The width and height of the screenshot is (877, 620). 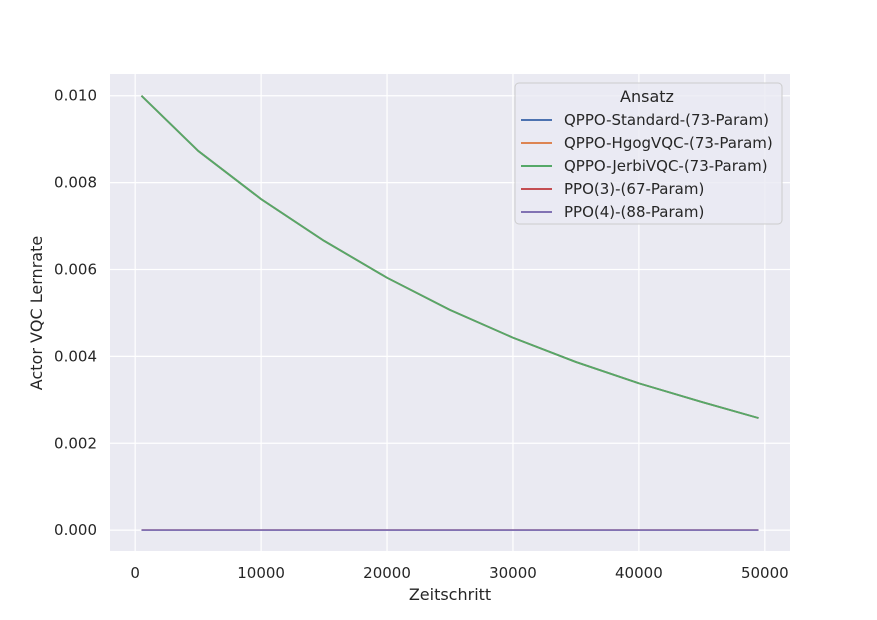 I want to click on y-tick-label: 0.008, so click(x=75, y=183).